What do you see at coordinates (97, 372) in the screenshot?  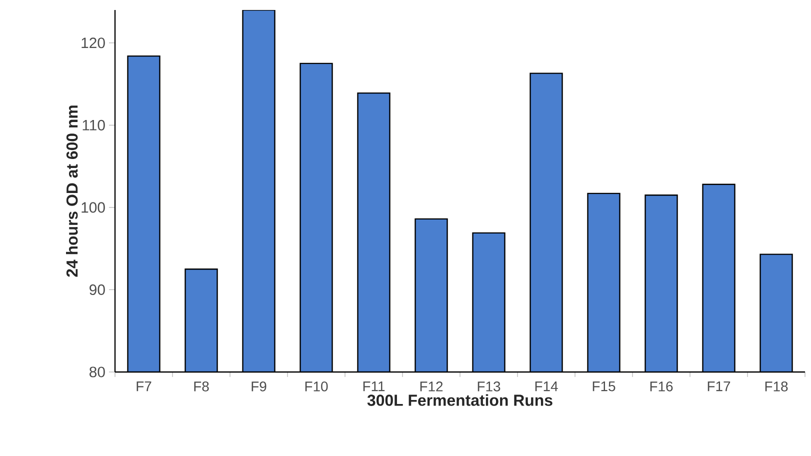 I see `y-tick-label: 80` at bounding box center [97, 372].